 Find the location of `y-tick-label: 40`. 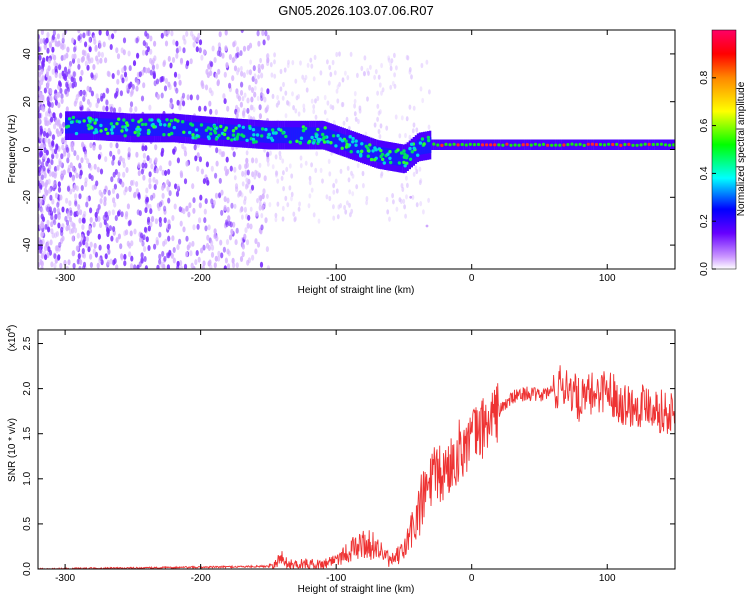

y-tick-label: 40 is located at coordinates (27, 54).